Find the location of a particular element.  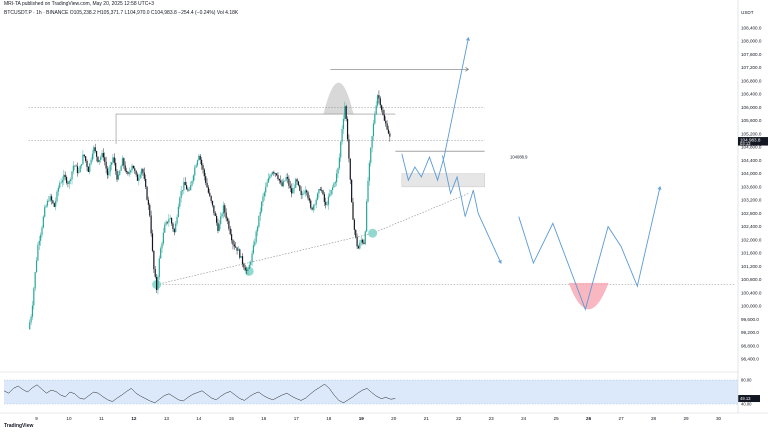

x-tick-label: 25 is located at coordinates (557, 418).